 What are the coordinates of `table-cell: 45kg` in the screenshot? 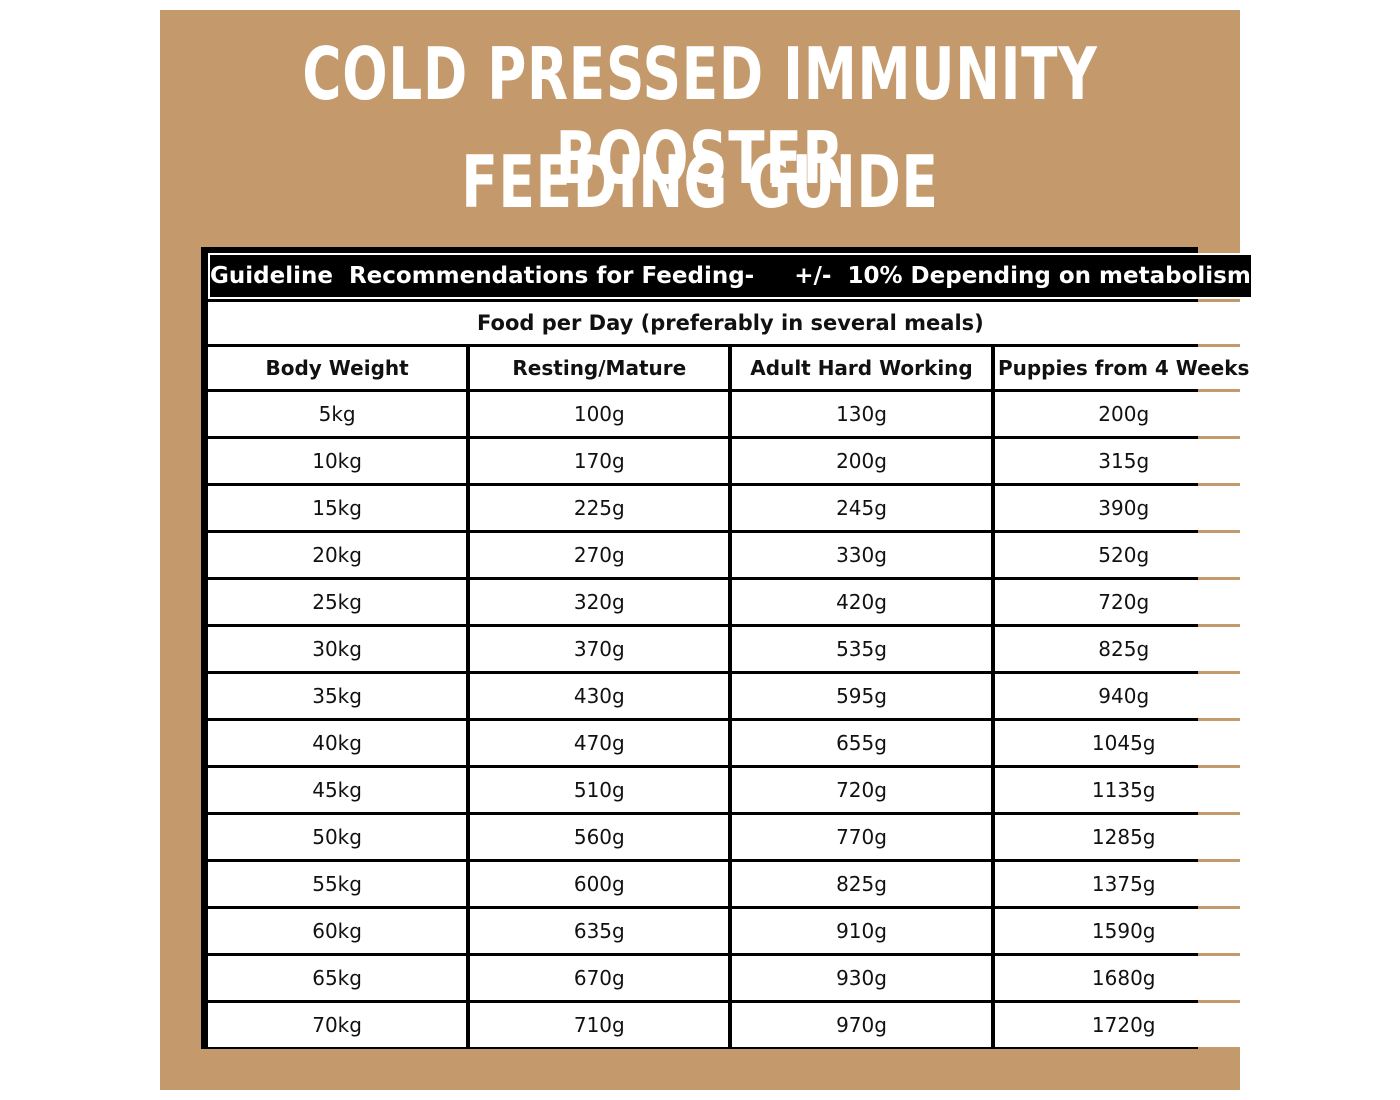 It's located at (337, 790).